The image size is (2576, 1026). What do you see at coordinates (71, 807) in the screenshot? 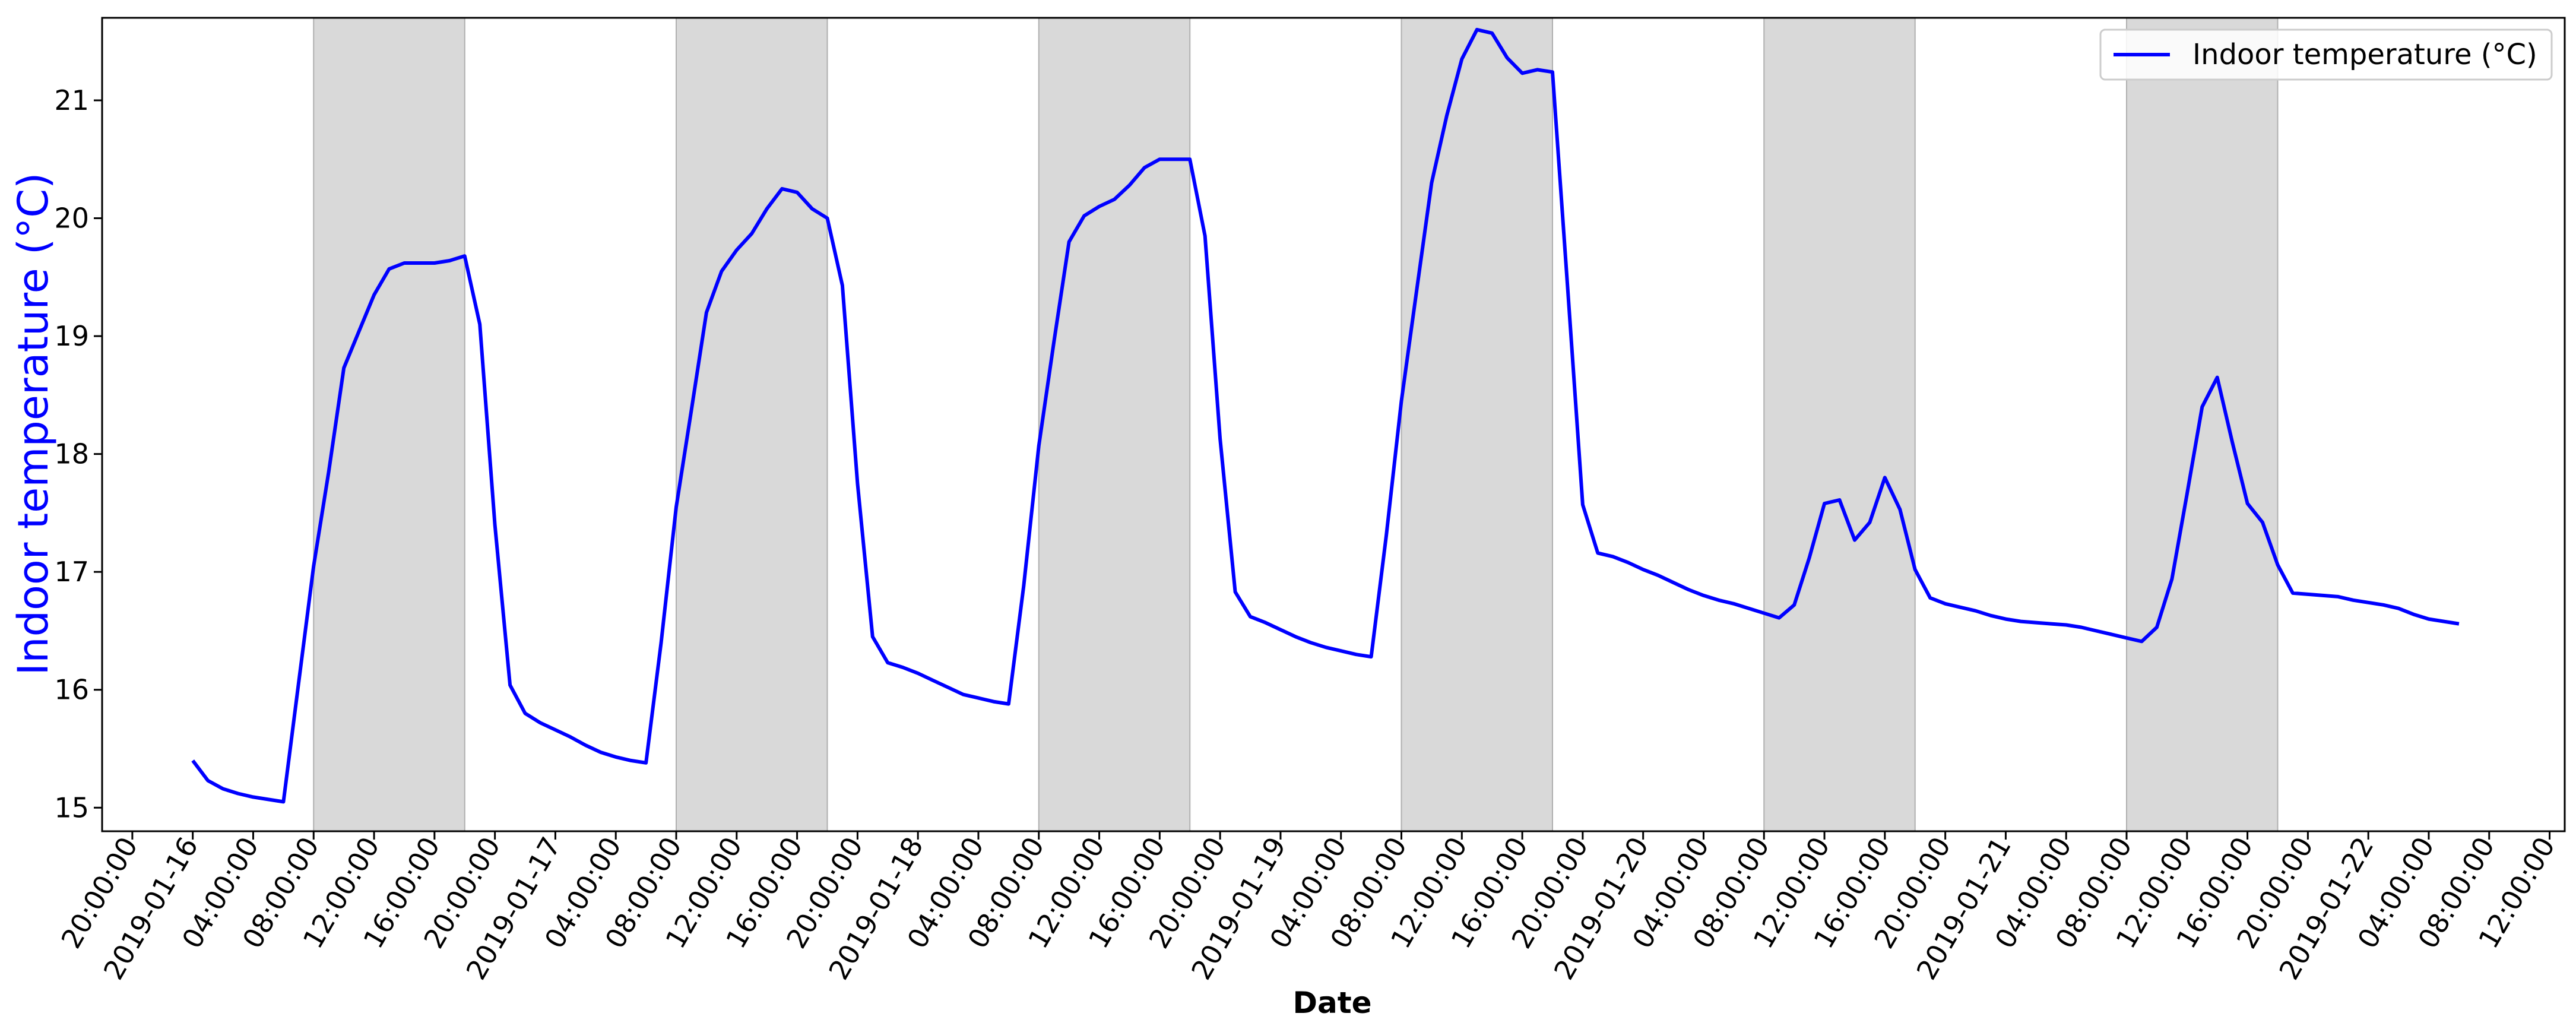
I see `y-tick-label: 15` at bounding box center [71, 807].